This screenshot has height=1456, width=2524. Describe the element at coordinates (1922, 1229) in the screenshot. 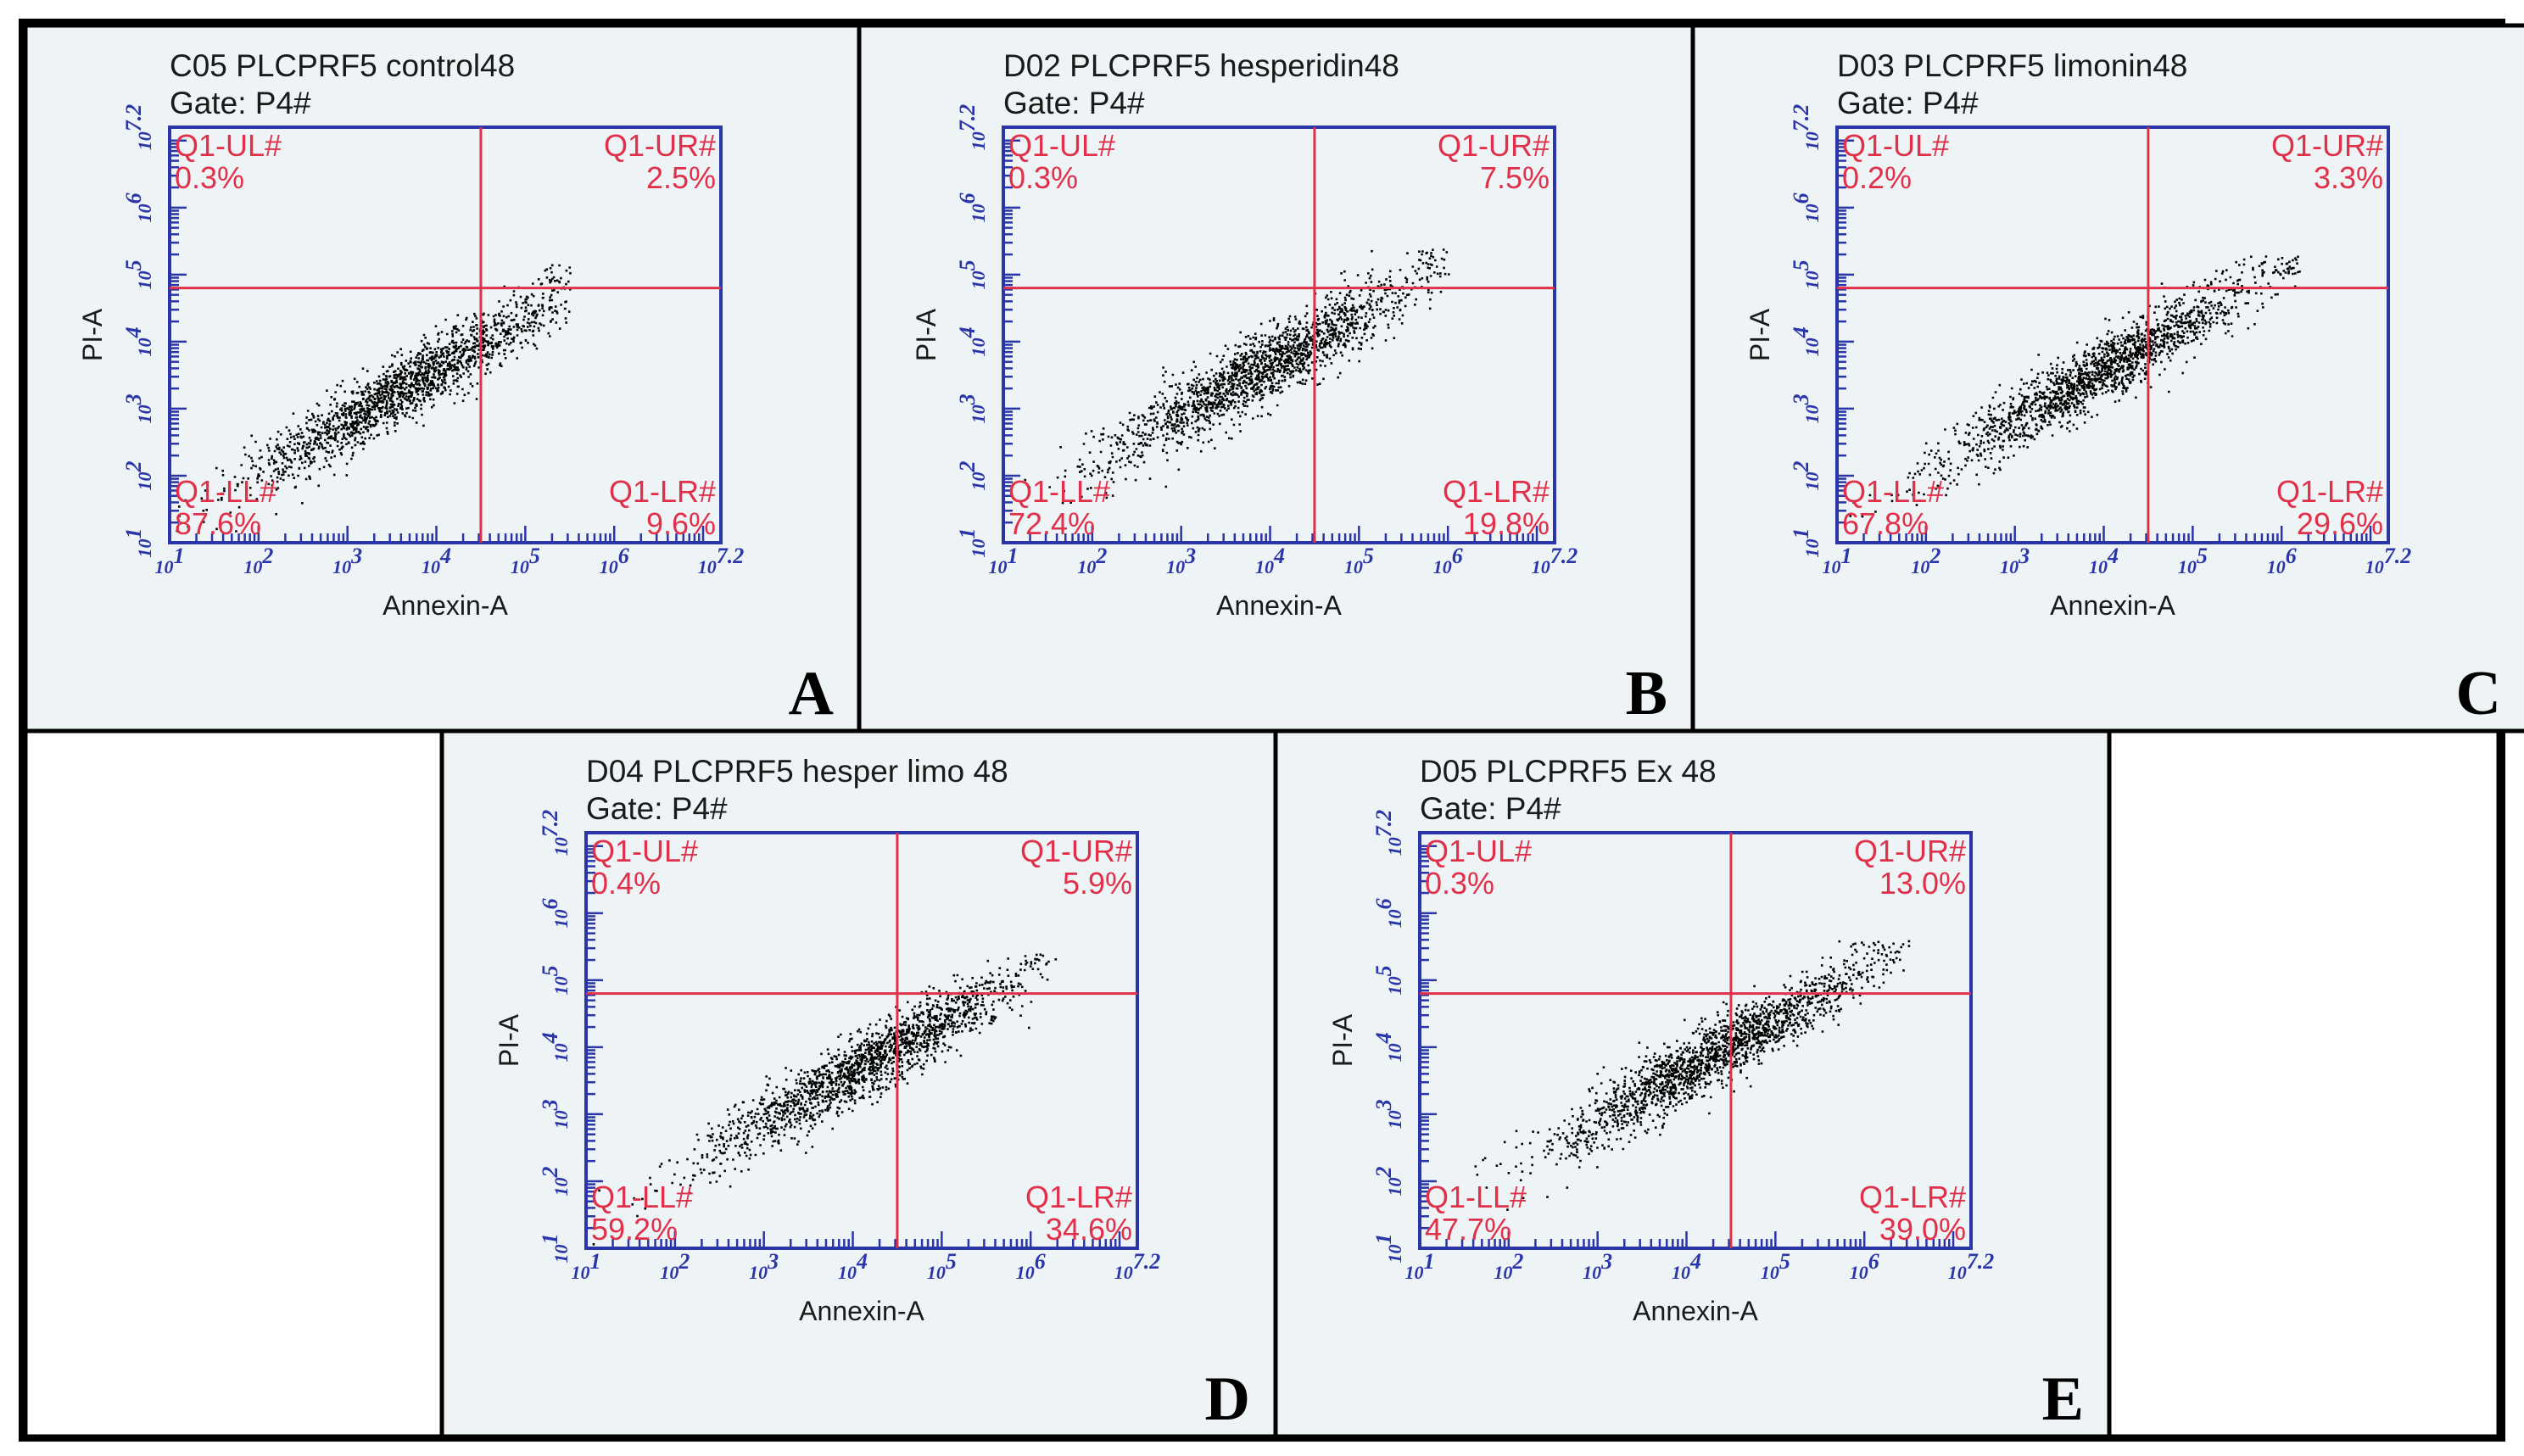

I see `quadrant-value: 39.0%` at that location.